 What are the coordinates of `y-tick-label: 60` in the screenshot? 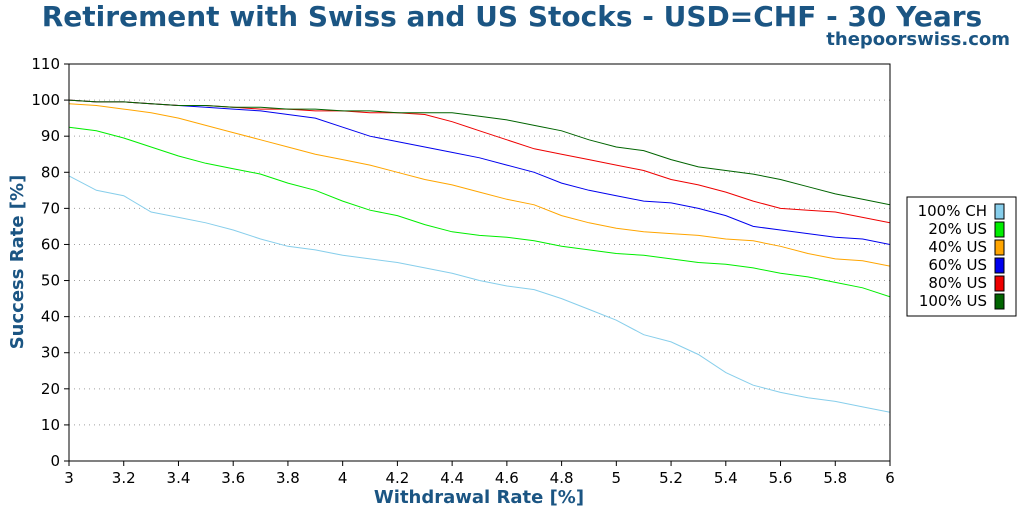 It's located at (50, 244).